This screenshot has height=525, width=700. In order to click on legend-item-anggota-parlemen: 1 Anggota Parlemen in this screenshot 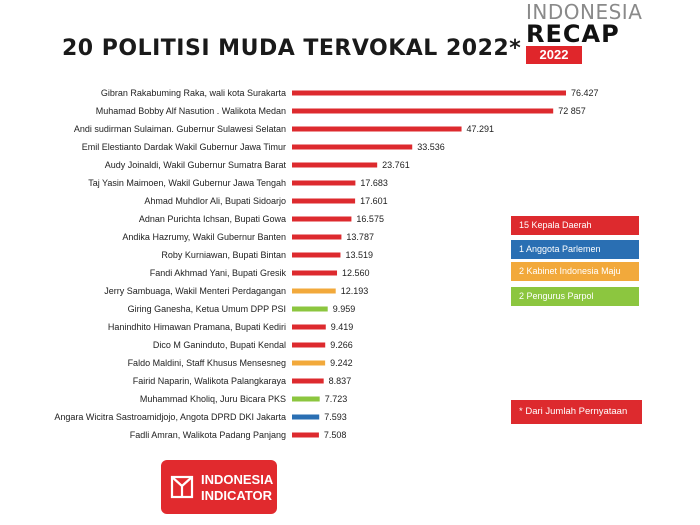, I will do `click(575, 249)`.